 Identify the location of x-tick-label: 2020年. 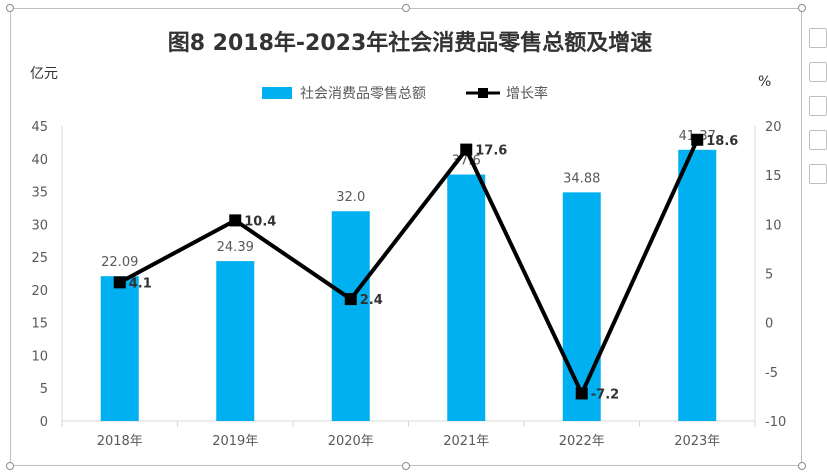
(351, 441).